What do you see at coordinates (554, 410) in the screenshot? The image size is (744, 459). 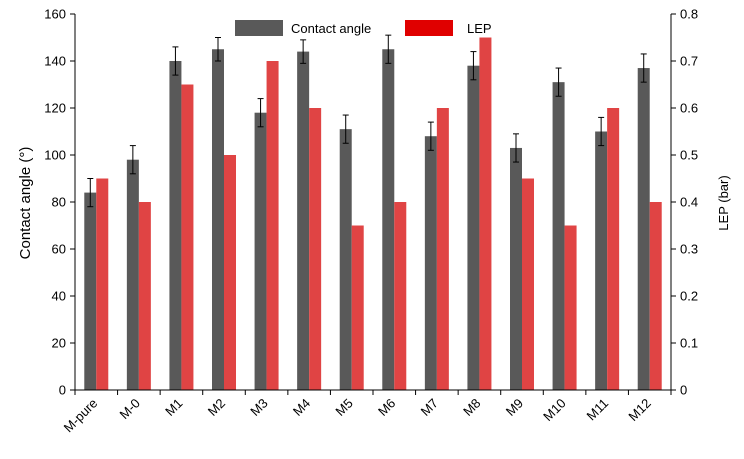 I see `x-tick-label: M10` at bounding box center [554, 410].